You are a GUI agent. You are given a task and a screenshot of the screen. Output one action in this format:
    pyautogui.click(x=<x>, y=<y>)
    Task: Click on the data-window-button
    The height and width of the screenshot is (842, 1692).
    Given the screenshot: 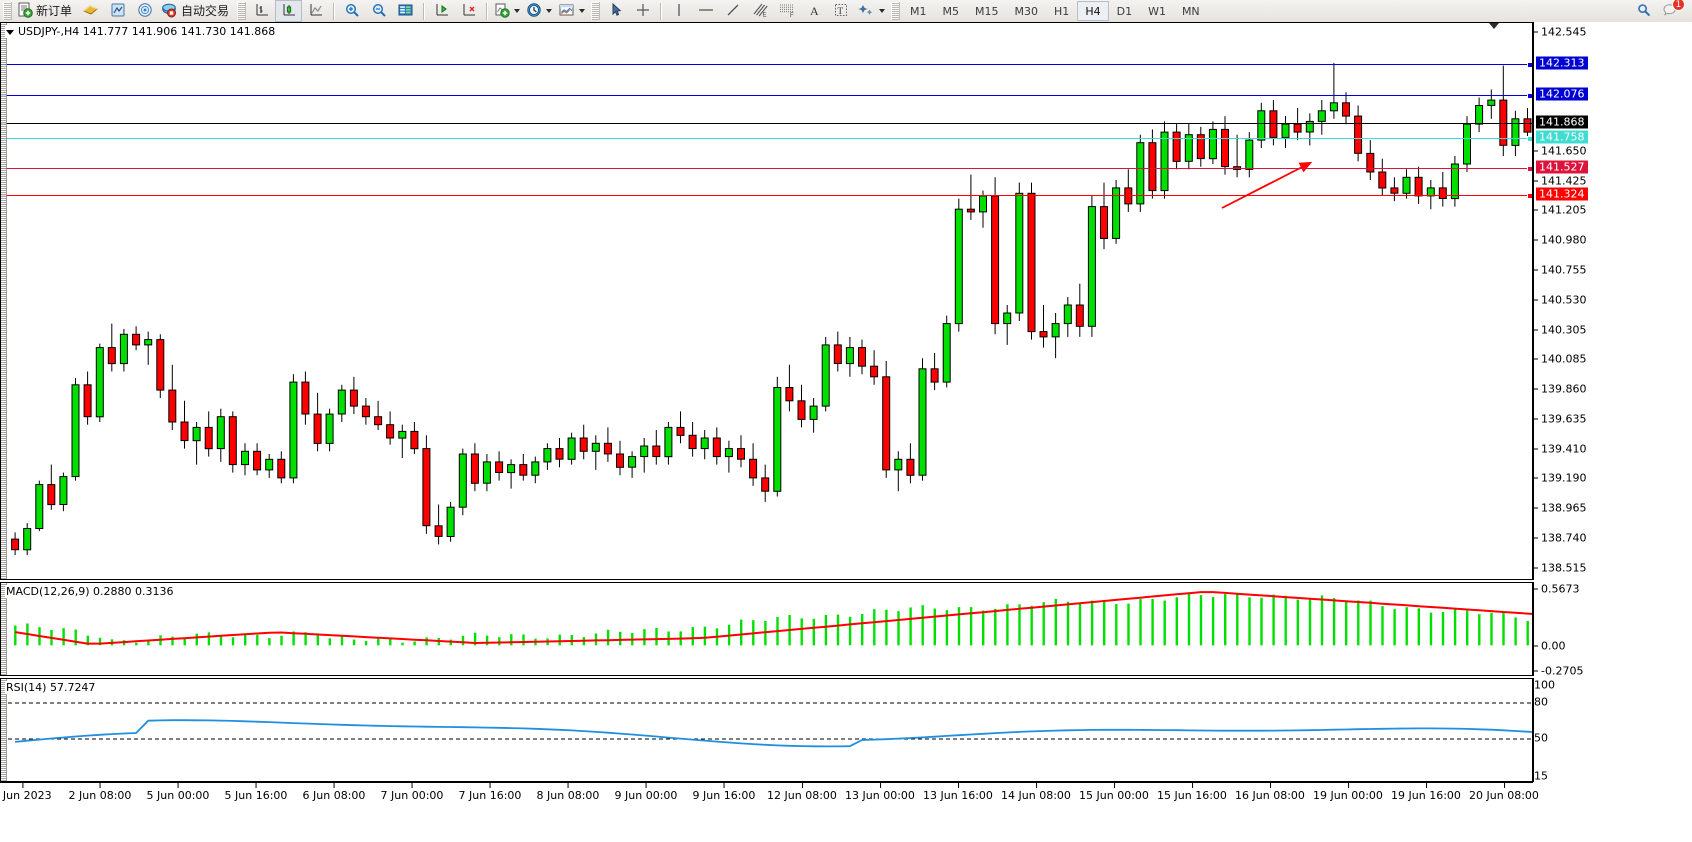 What is the action you would take?
    pyautogui.click(x=405, y=11)
    